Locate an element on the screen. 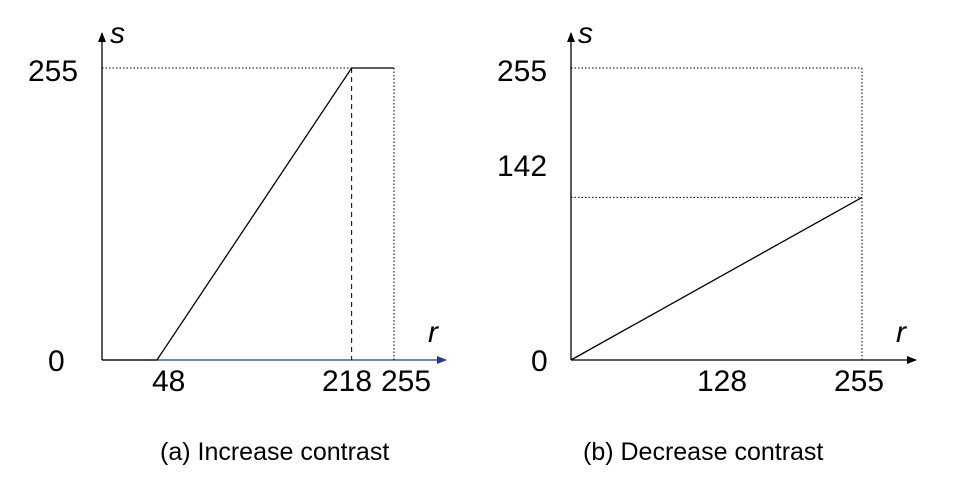  panel-b-ytick-142: 142 is located at coordinates (522, 166).